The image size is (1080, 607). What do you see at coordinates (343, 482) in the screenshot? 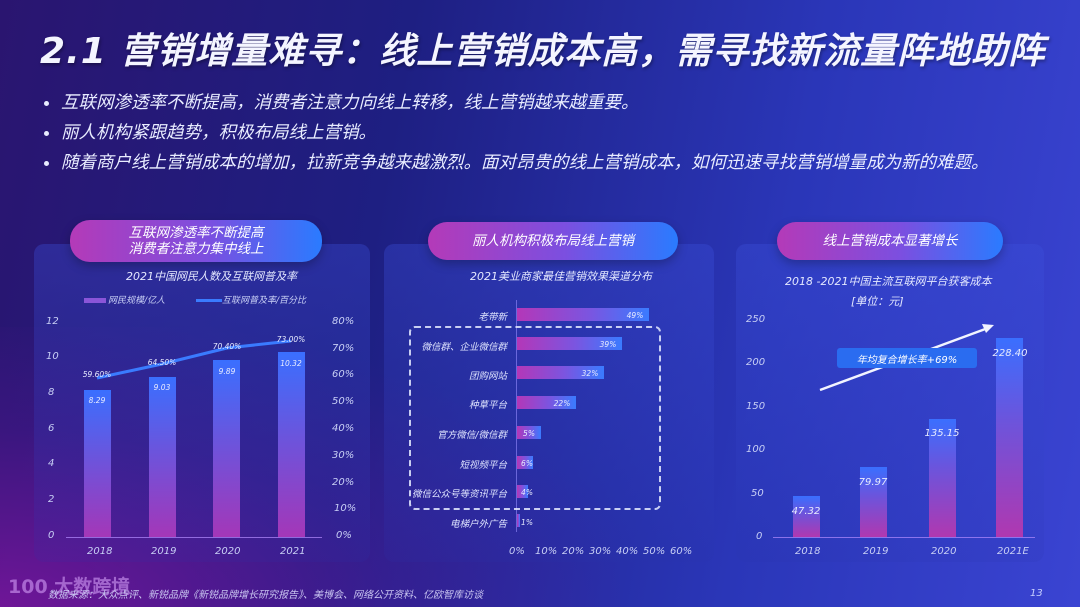
I see `y2-tick: 20%` at bounding box center [343, 482].